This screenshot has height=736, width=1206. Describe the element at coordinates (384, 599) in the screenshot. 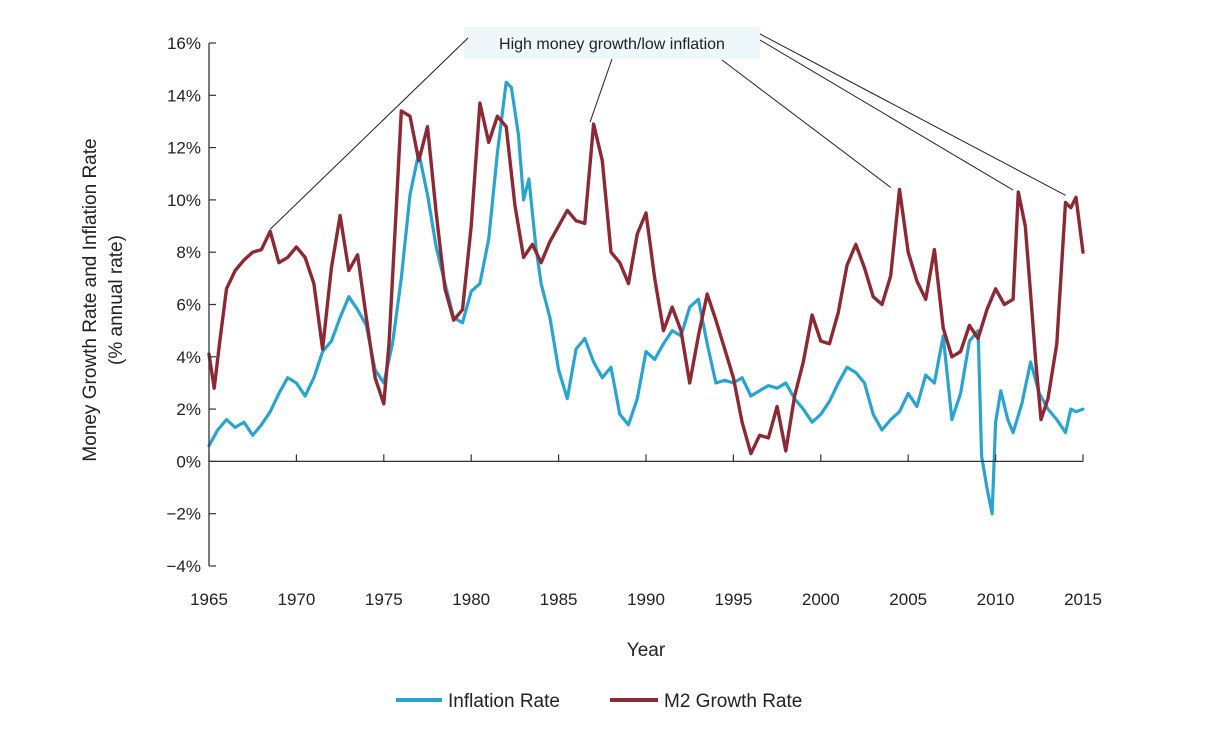

I see `x-tick-label: 1975` at that location.